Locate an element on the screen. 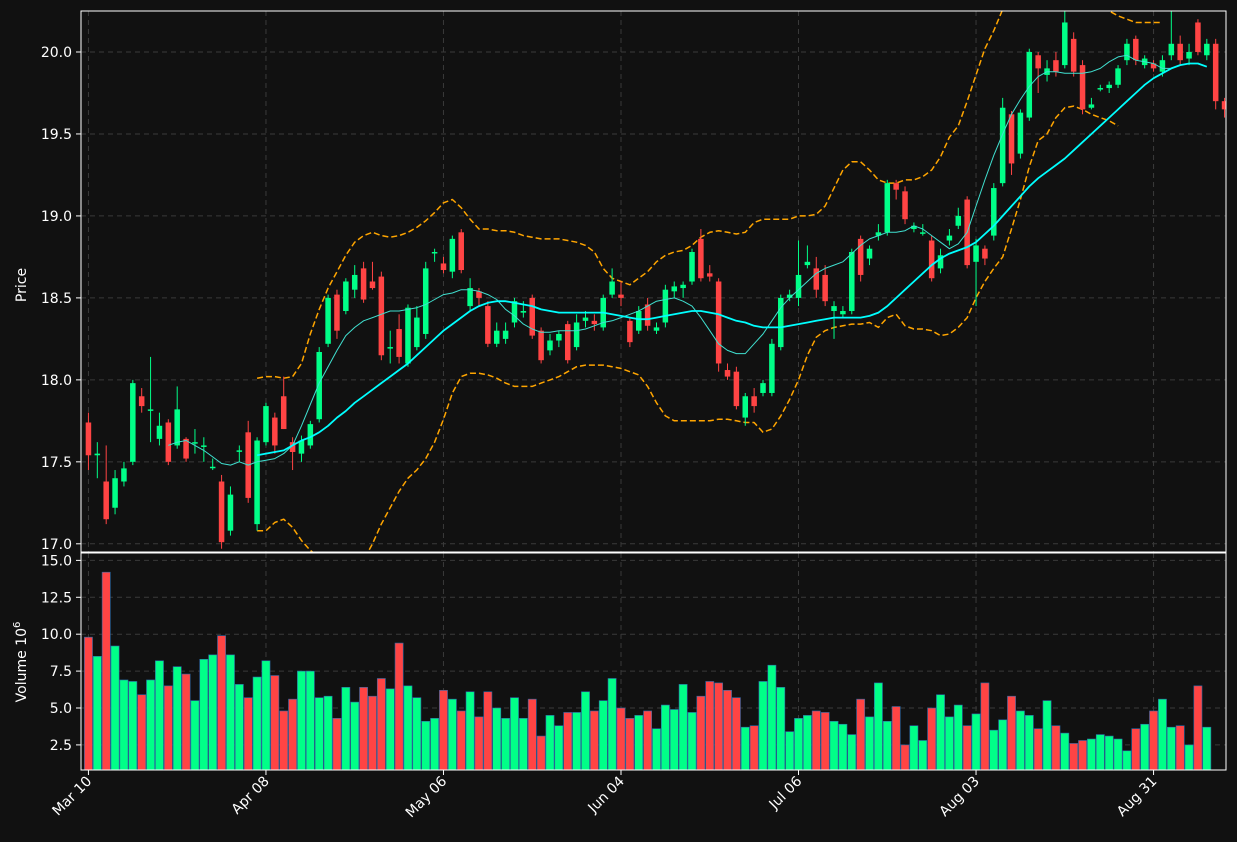 Image resolution: width=1237 pixels, height=842 pixels. x-tick-label: Jun 04 is located at coordinates (606, 794).